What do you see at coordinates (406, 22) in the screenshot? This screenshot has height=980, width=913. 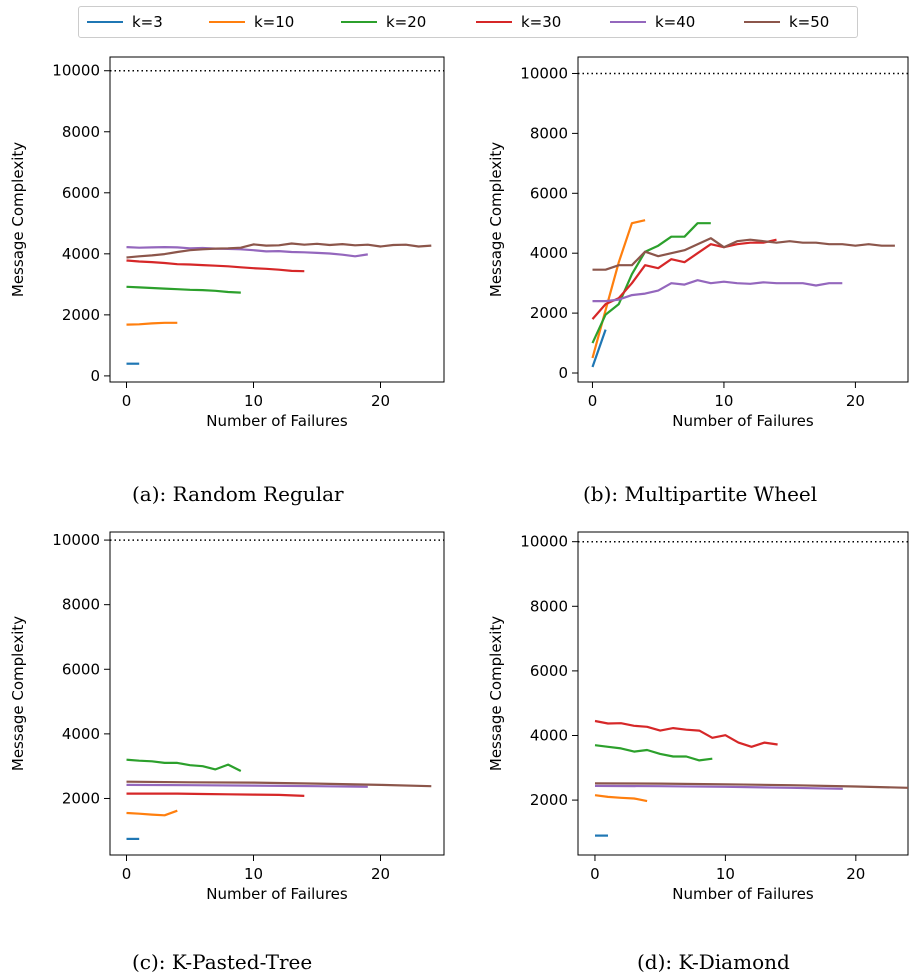 I see `legend-label: k=20` at bounding box center [406, 22].